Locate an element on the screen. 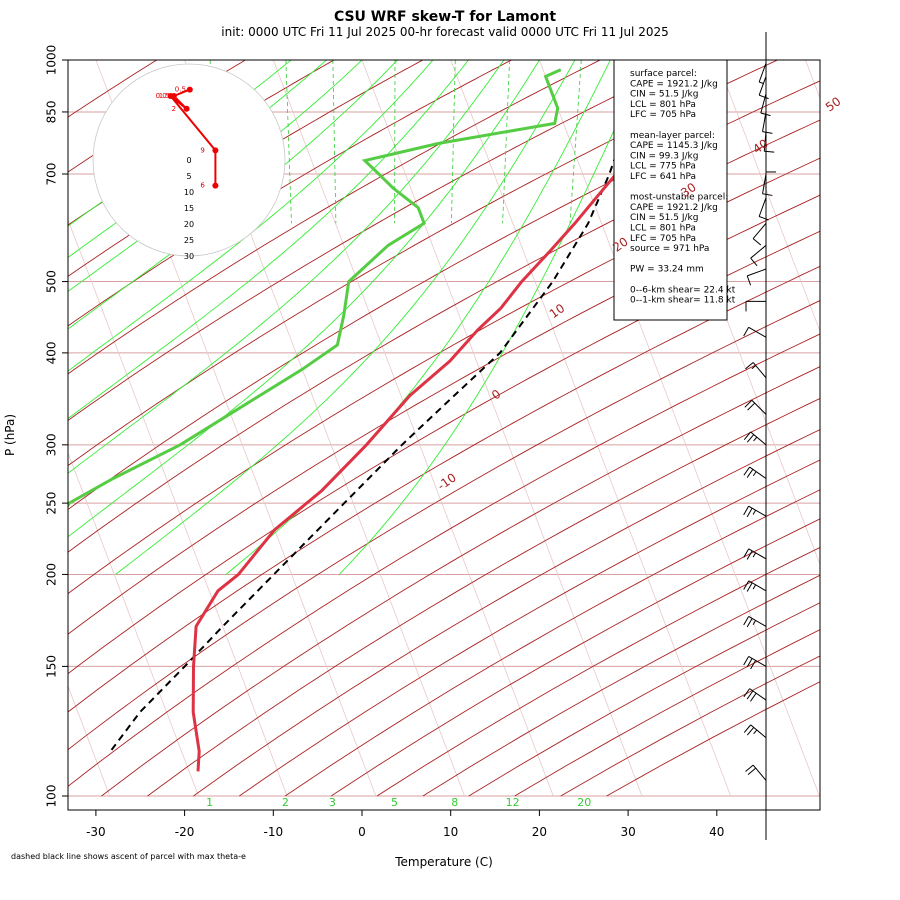 The width and height of the screenshot is (900, 900). hodograph-ring-label: 10 is located at coordinates (189, 192).